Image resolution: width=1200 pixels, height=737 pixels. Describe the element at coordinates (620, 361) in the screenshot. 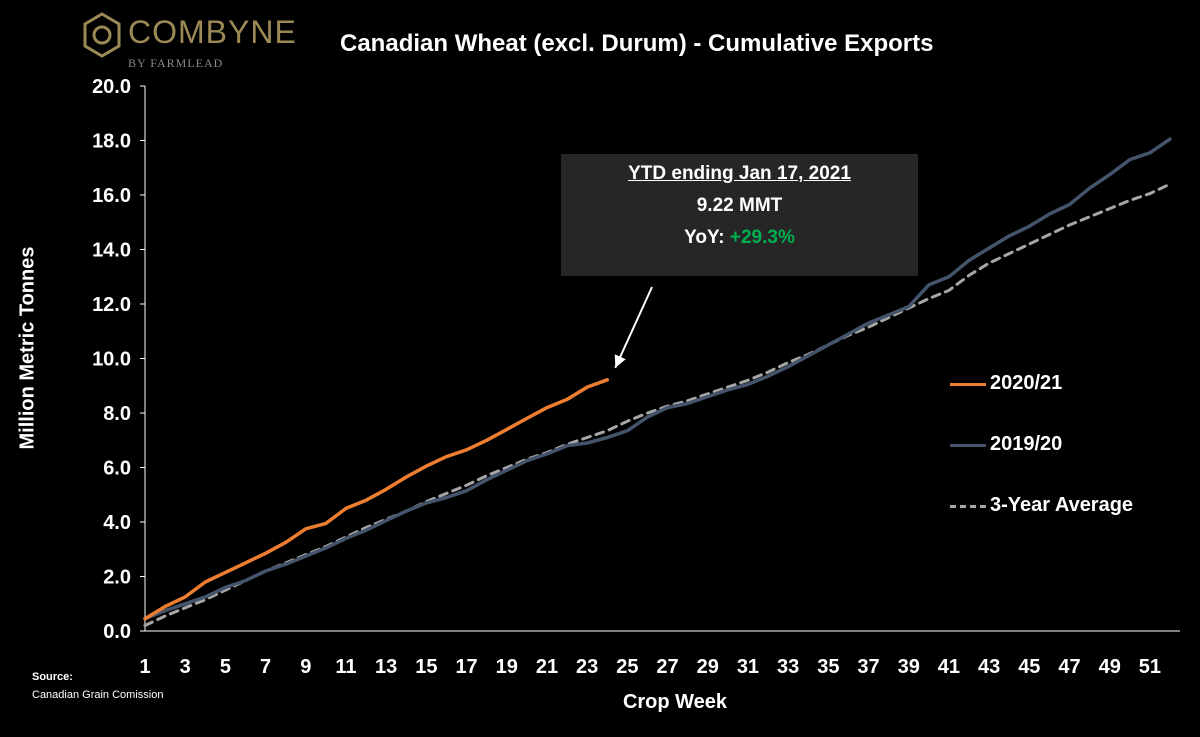

I see `annotation-arrow-head` at that location.